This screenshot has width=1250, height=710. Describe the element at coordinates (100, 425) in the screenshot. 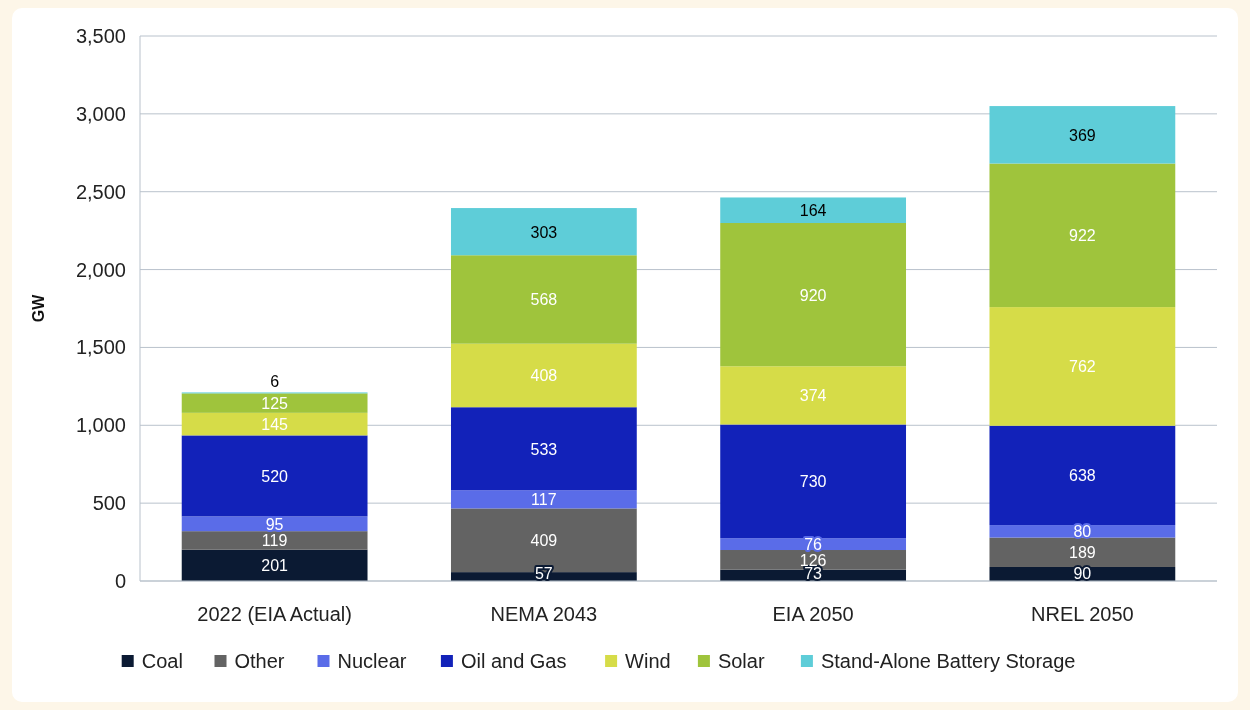

I see `y-tick-label: 1,000` at that location.